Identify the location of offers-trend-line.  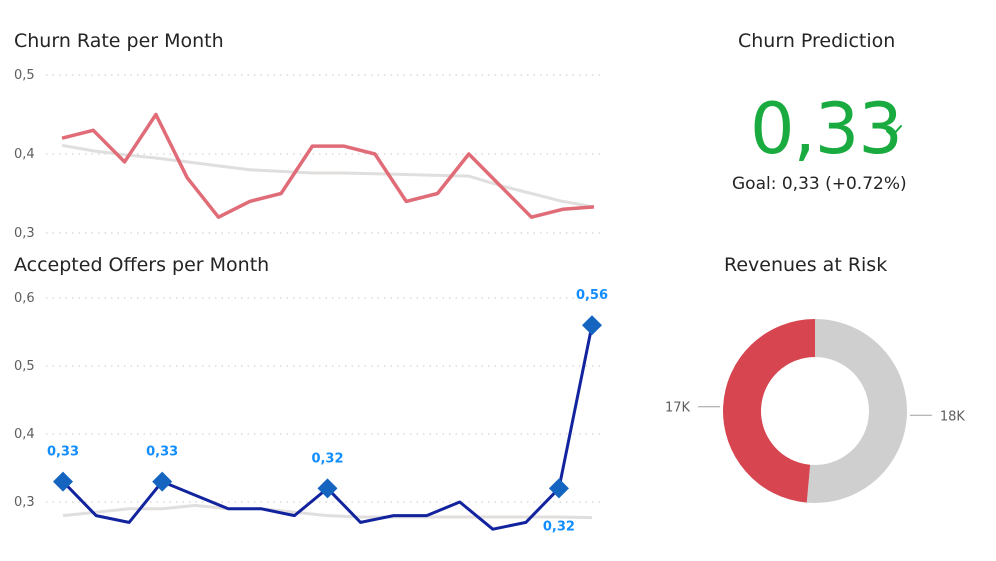
(327, 511).